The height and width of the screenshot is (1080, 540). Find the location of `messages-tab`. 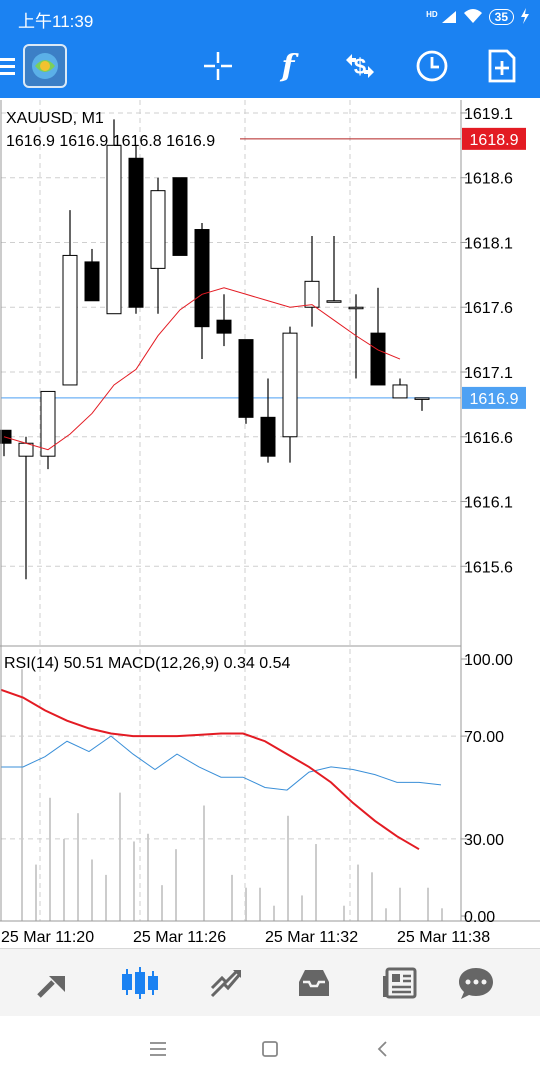

messages-tab is located at coordinates (476, 983).